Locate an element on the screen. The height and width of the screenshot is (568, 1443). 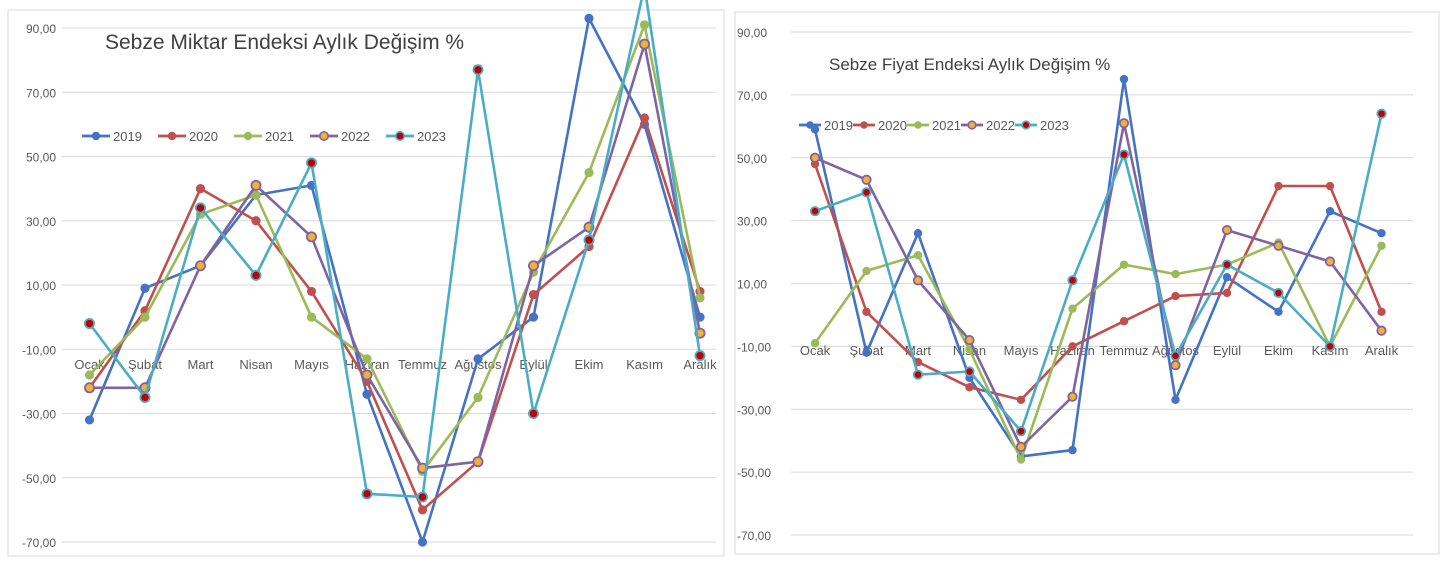
data-point-2022-eylul is located at coordinates (534, 266).